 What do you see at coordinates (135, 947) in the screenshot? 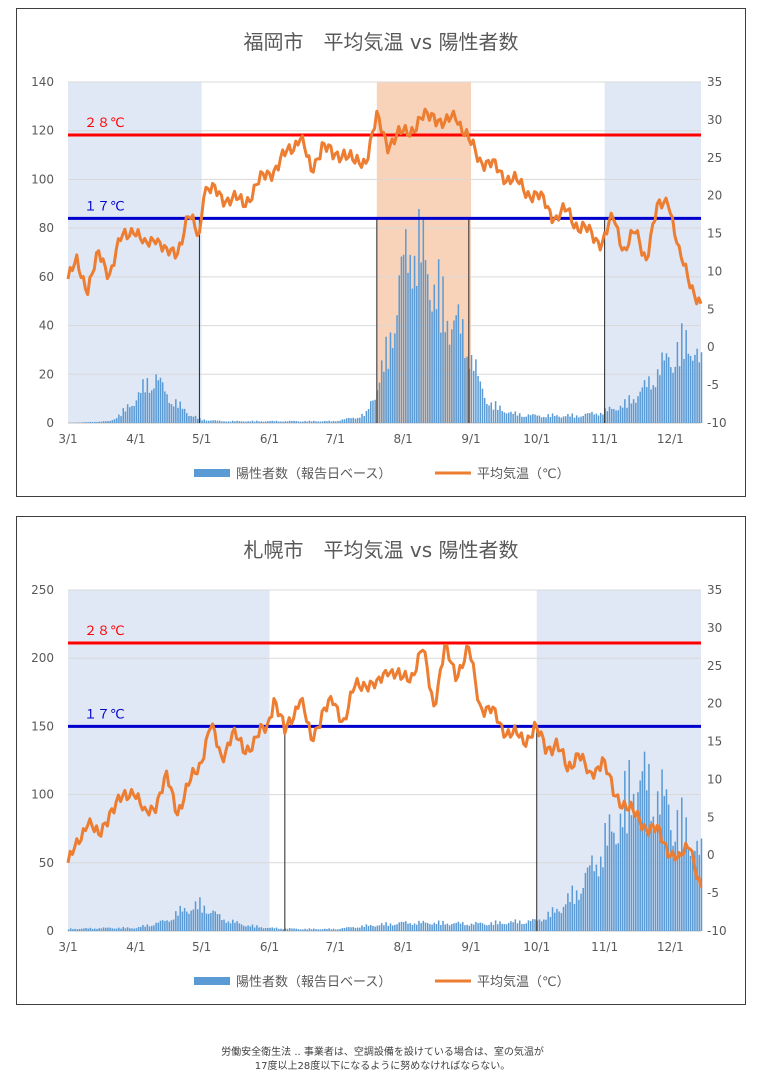
I see `x-tick-label: 4/1` at bounding box center [135, 947].